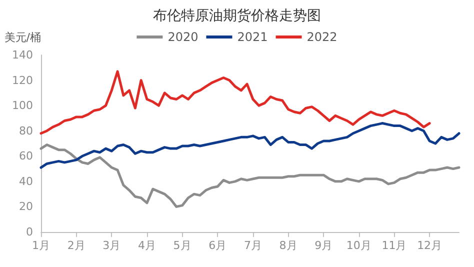 The height and width of the screenshot is (267, 474). What do you see at coordinates (217, 245) in the screenshot?
I see `x-tick-label: 6月` at bounding box center [217, 245].